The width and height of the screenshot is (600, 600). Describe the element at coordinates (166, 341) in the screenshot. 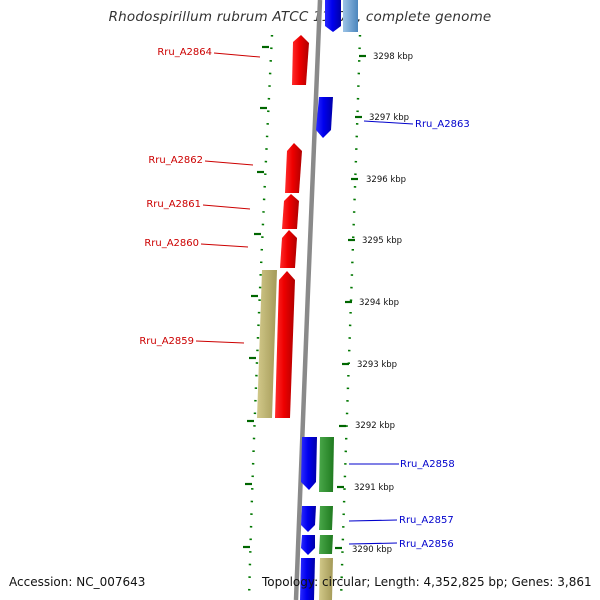

I see `gene-label-rru-a2859: Rru_A2859` at that location.